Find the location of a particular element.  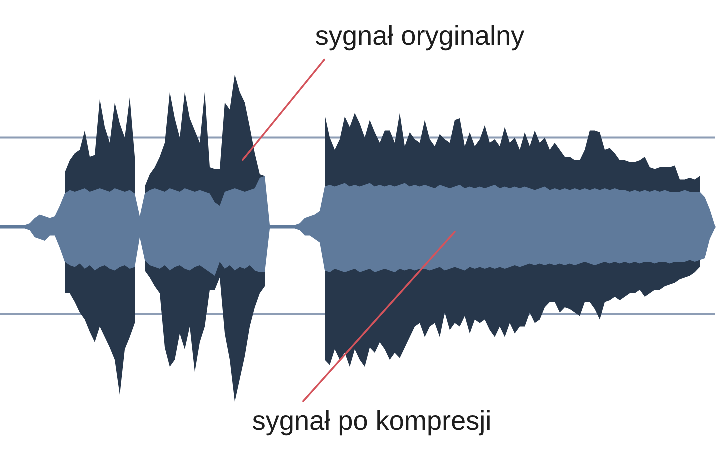

text: sygnał po kompresji is located at coordinates (371, 423).